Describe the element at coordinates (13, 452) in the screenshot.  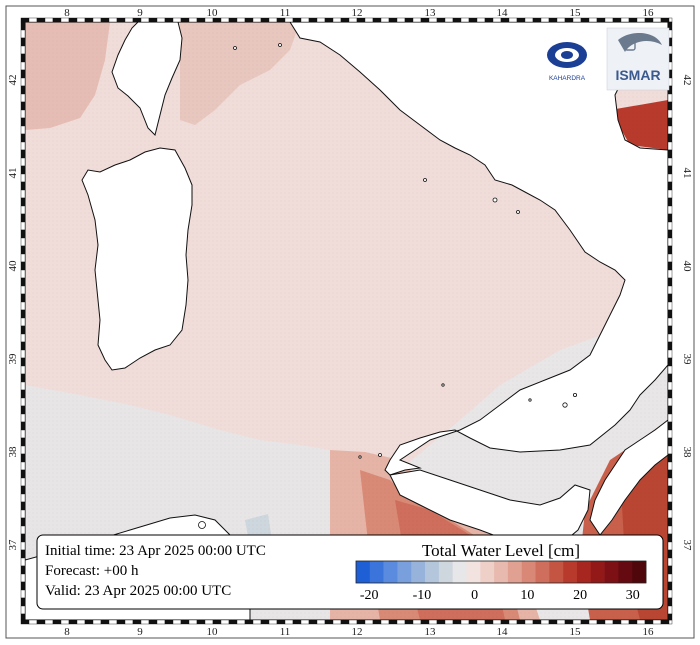
I see `lat-tick-label: 38` at that location.